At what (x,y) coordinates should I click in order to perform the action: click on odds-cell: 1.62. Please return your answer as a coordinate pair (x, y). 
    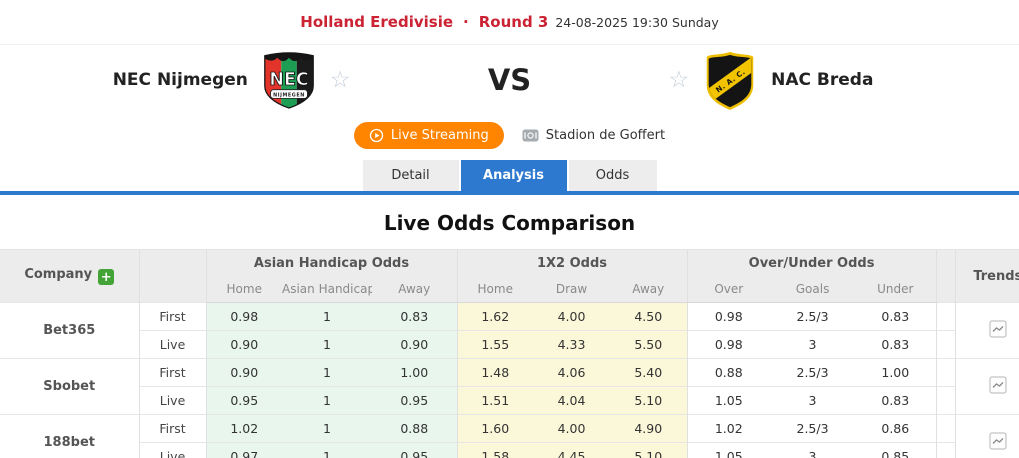
    Looking at the image, I should click on (494, 316).